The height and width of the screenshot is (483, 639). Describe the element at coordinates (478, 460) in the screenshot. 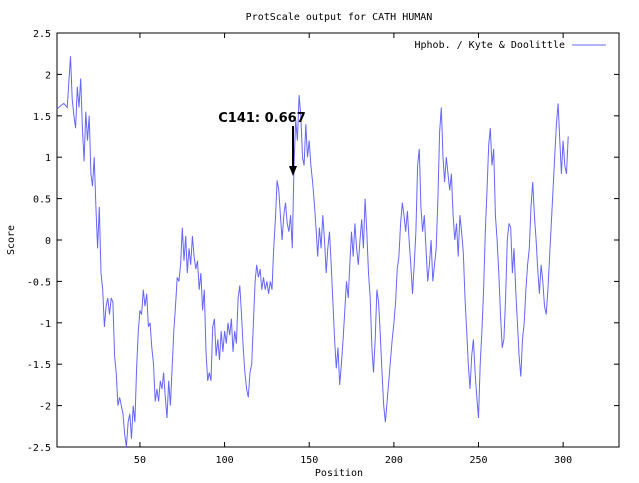

I see `x-tick-label: 250` at that location.